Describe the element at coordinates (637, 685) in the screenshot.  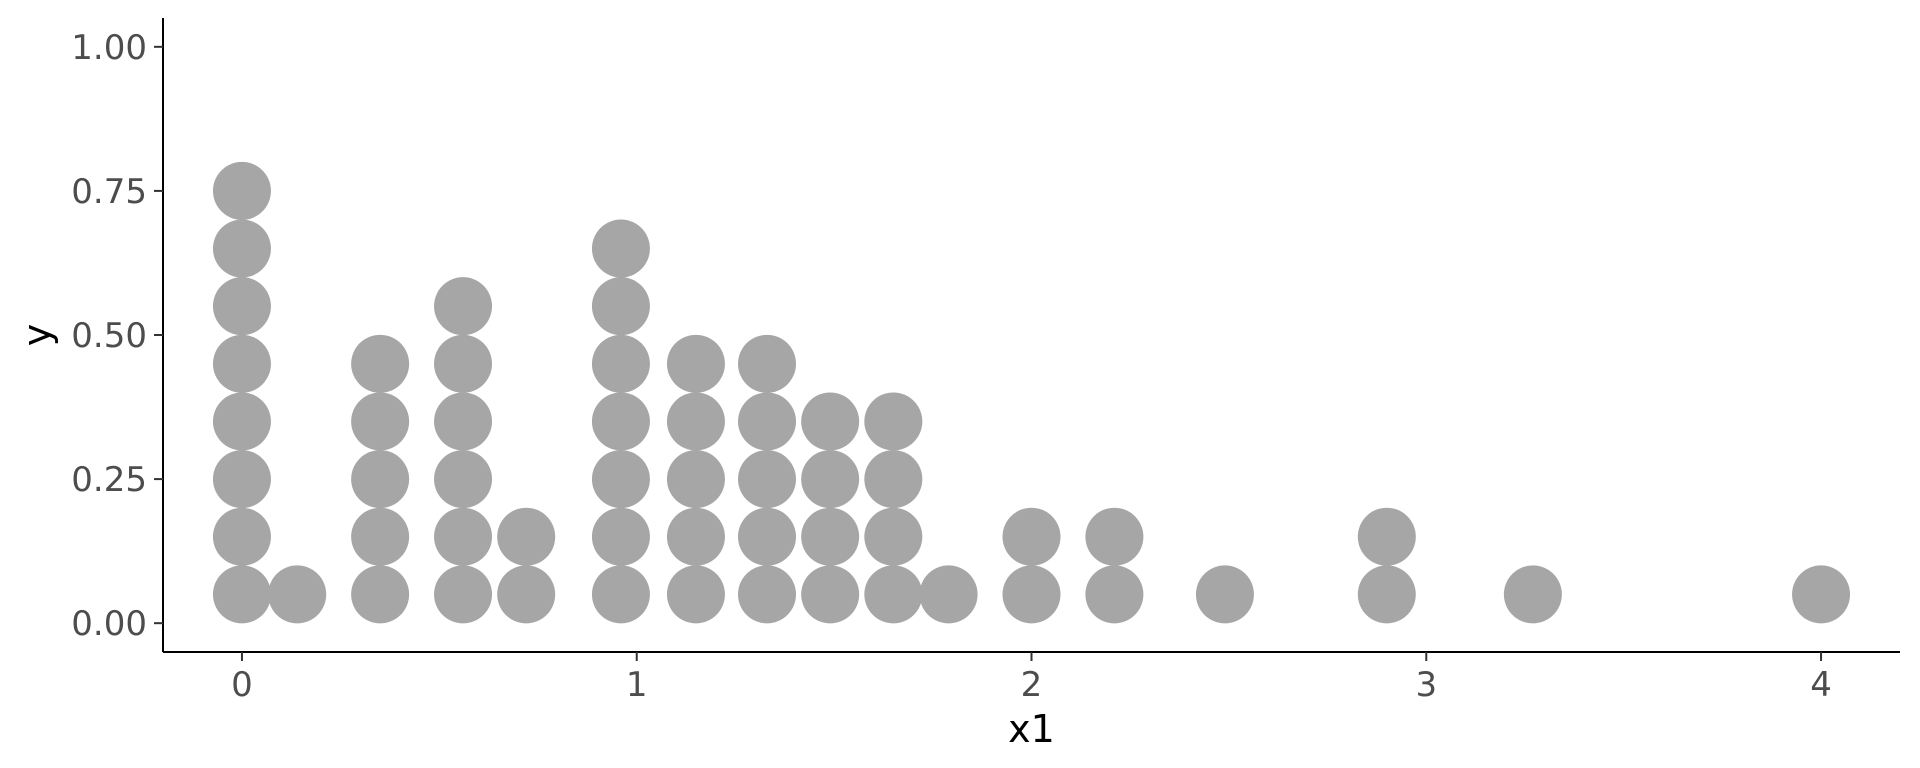
I see `x-tick-label: 1` at that location.